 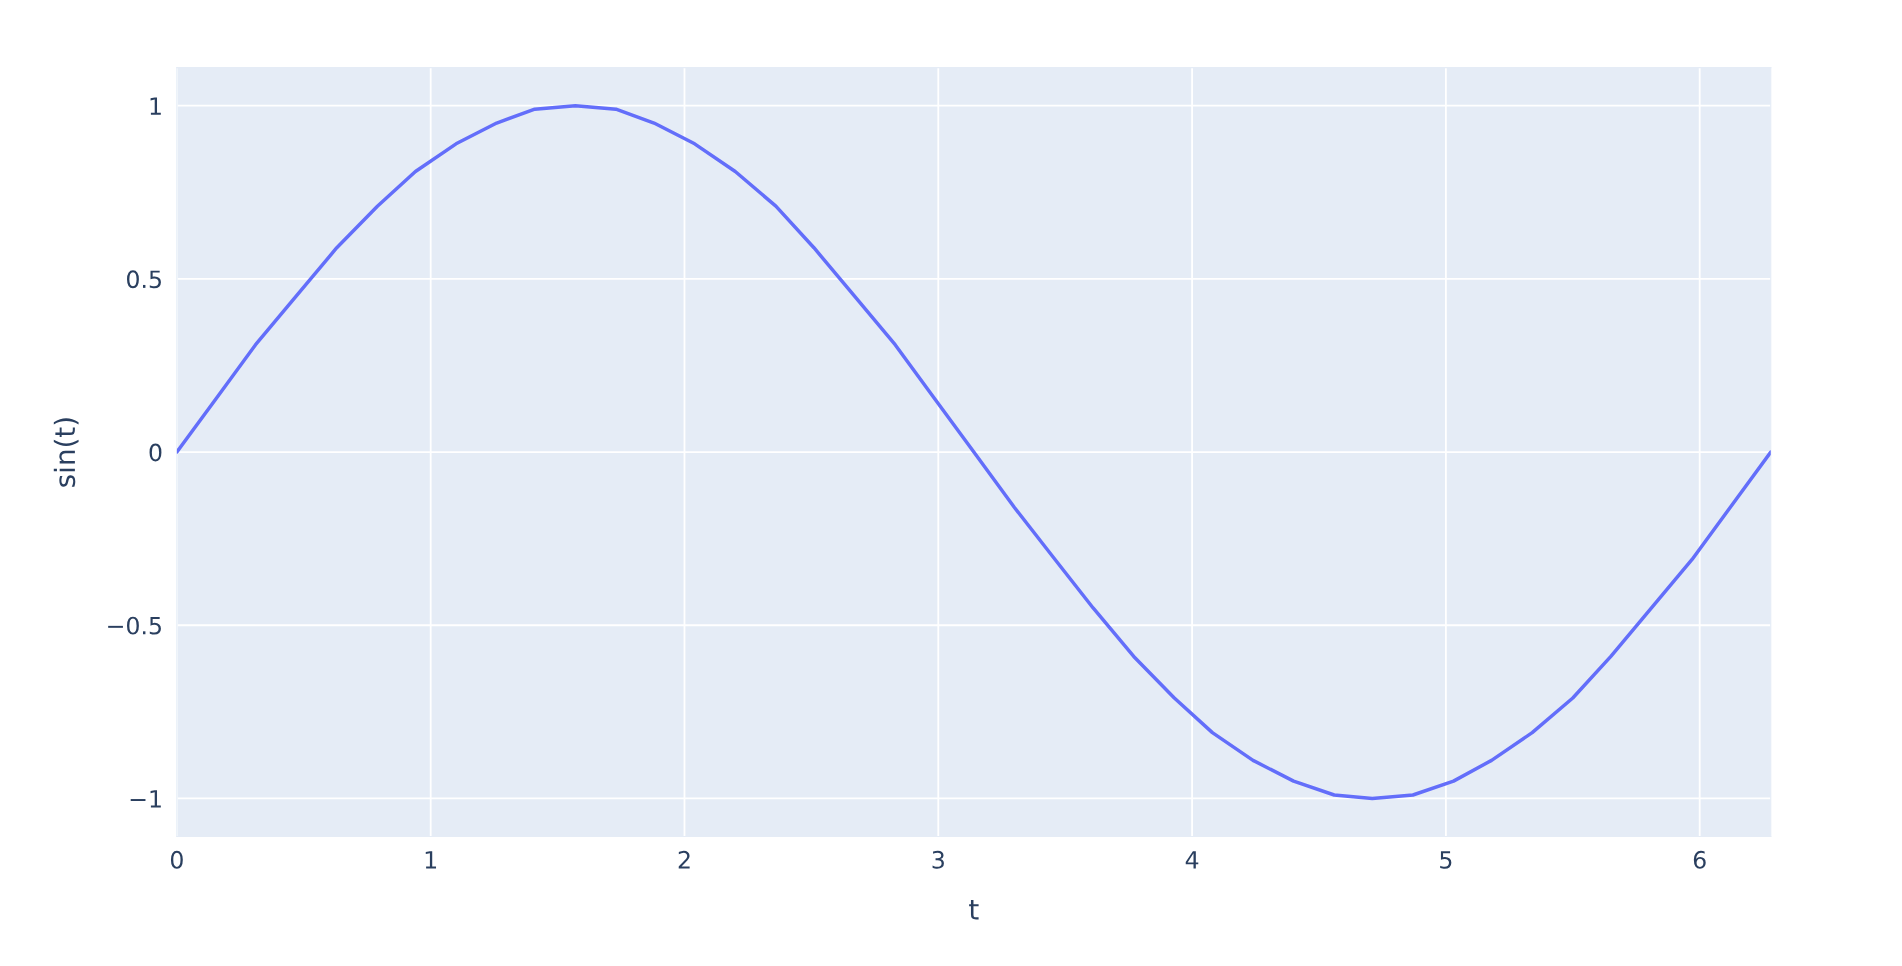 What do you see at coordinates (1192, 860) in the screenshot?
I see `x-tick-label: 4` at bounding box center [1192, 860].